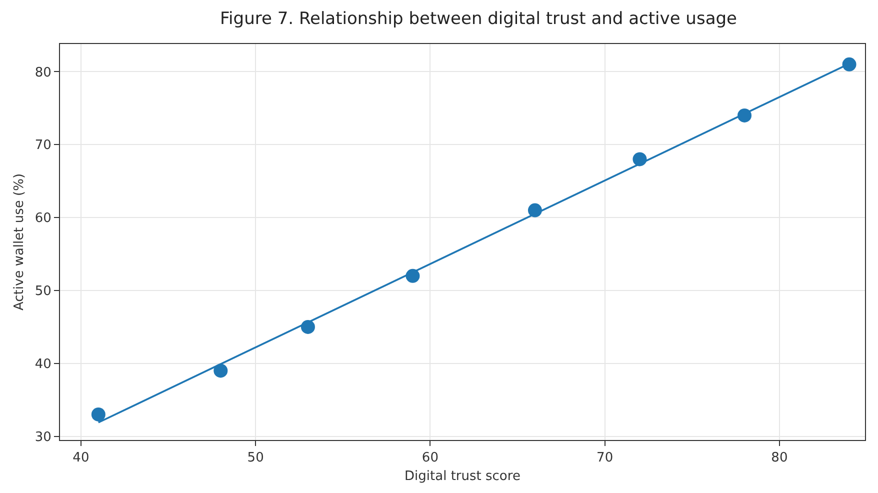 The width and height of the screenshot is (878, 493). What do you see at coordinates (430, 458) in the screenshot?
I see `x-tick-label: 60` at bounding box center [430, 458].